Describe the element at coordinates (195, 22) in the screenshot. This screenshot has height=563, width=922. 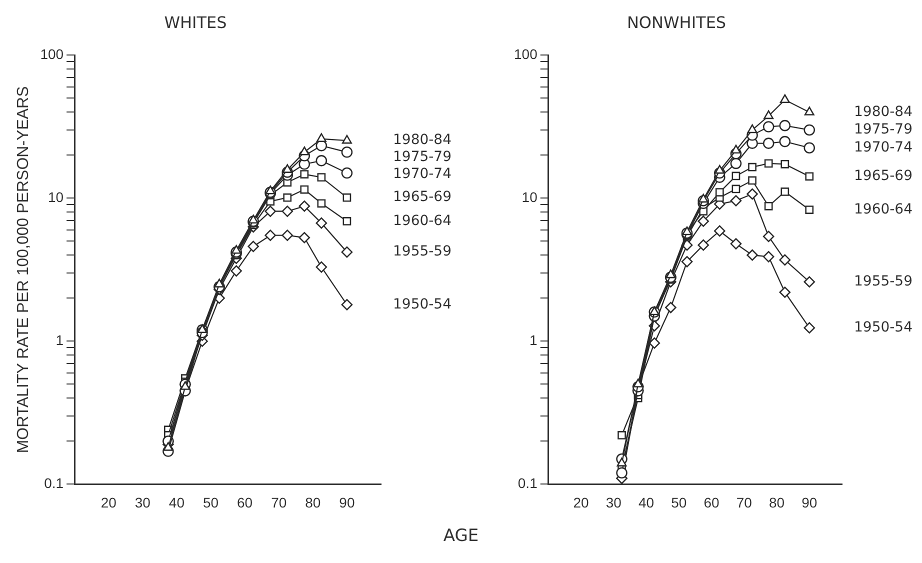
I see `chart-title: WHITES` at that location.